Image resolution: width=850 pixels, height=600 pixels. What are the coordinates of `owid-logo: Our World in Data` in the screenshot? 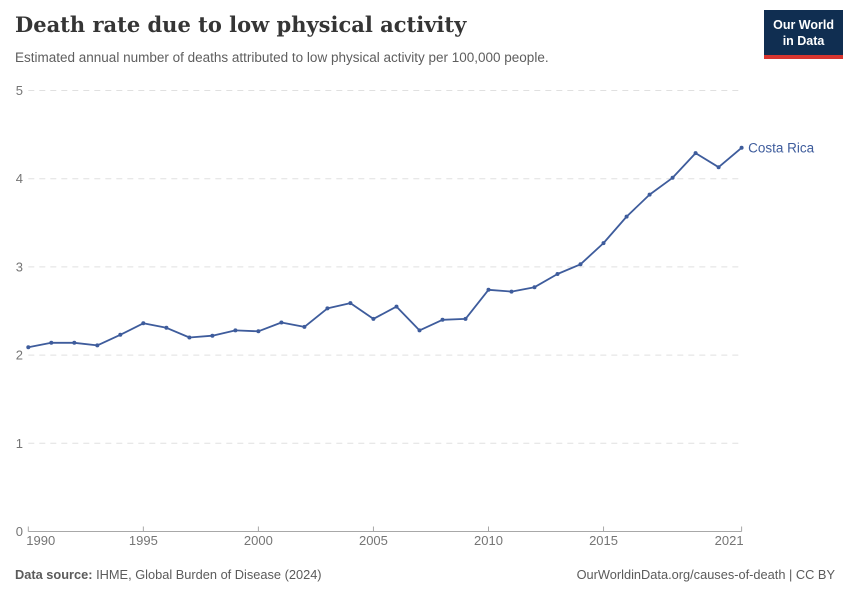 It's located at (803, 34).